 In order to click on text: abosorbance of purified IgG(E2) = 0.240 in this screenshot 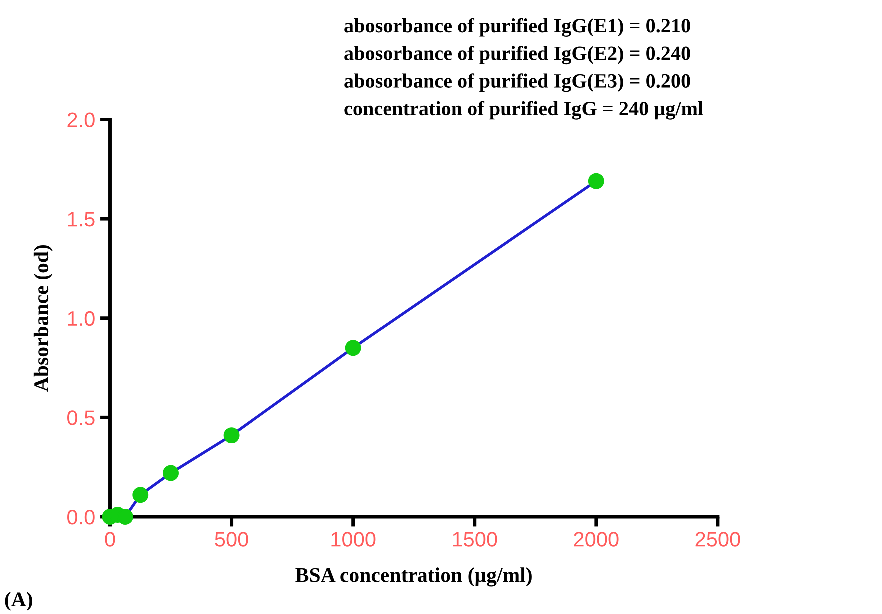, I will do `click(517, 55)`.